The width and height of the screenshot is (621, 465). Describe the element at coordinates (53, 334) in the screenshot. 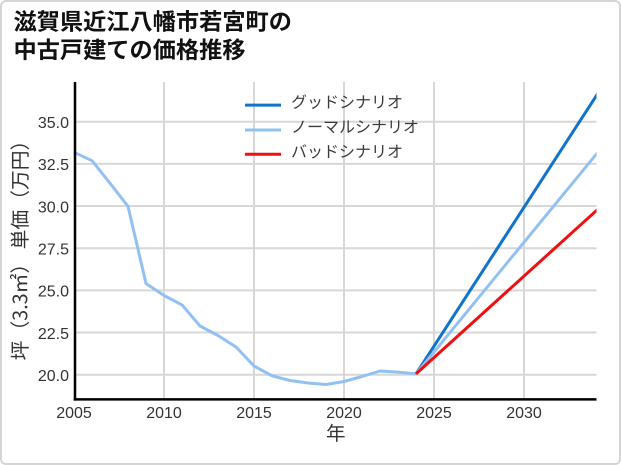

I see `svg-text: 22.5` at that location.